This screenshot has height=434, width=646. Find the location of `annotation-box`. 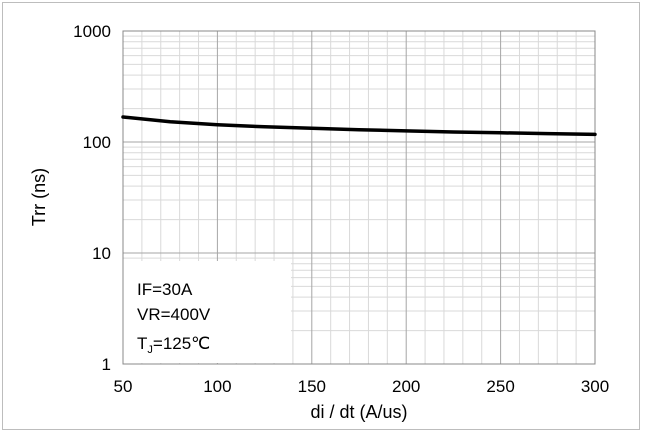

annotation-box is located at coordinates (207, 312).